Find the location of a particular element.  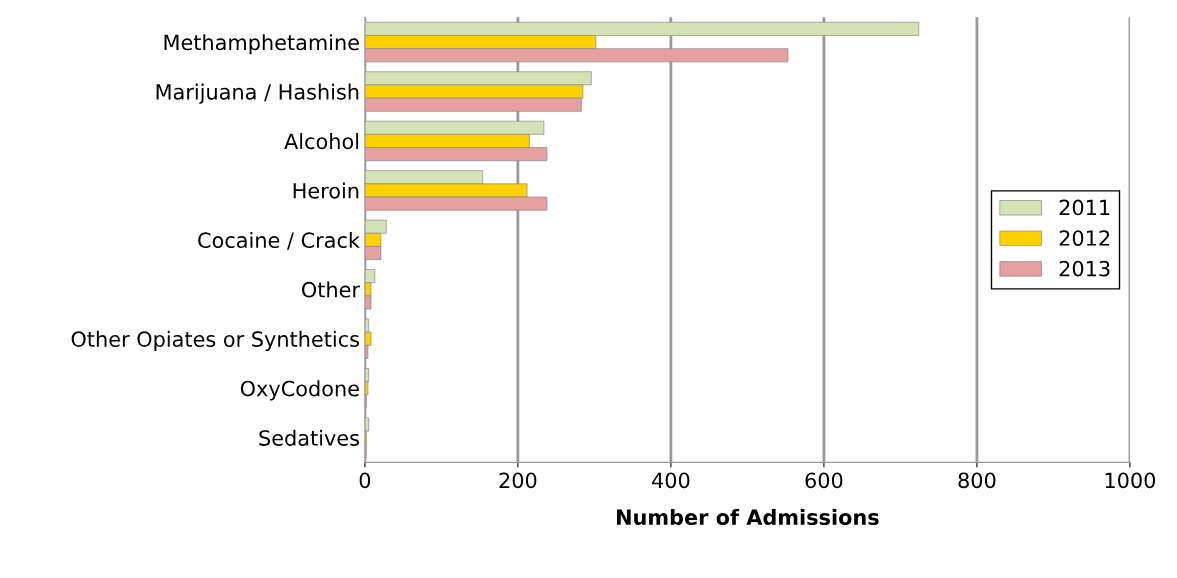

y-tick-label: Marijuana / Hashish is located at coordinates (257, 93).